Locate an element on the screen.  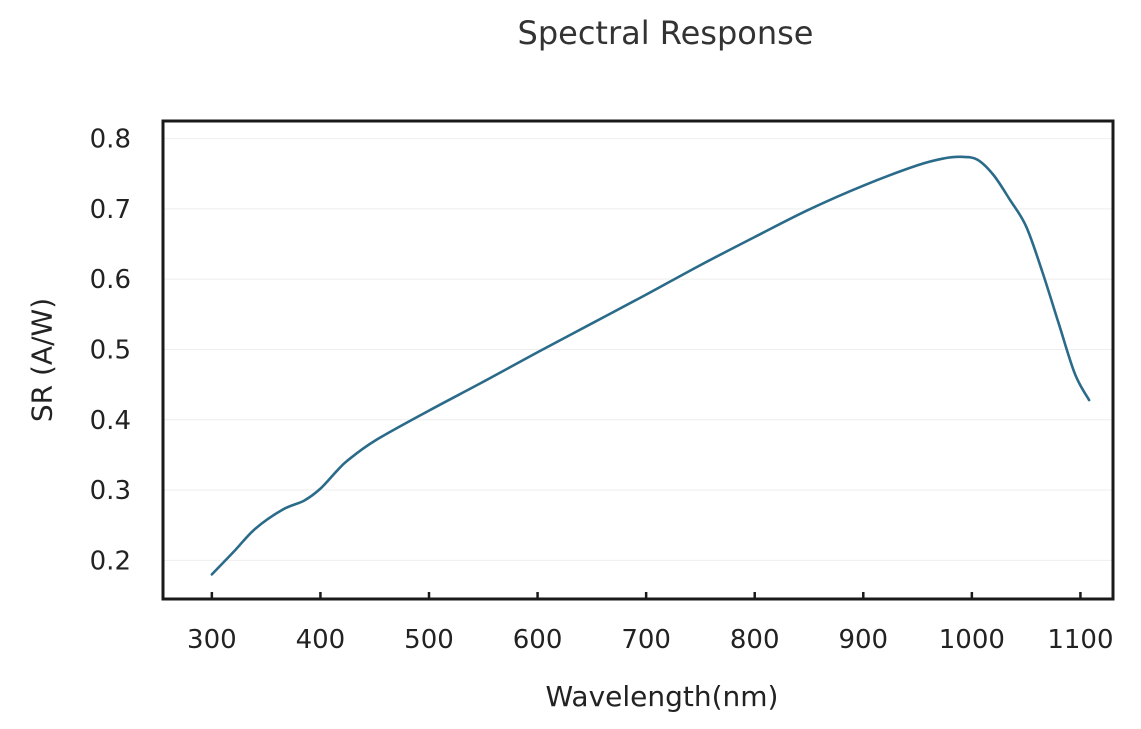
x-tick-label: 300 is located at coordinates (212, 640).